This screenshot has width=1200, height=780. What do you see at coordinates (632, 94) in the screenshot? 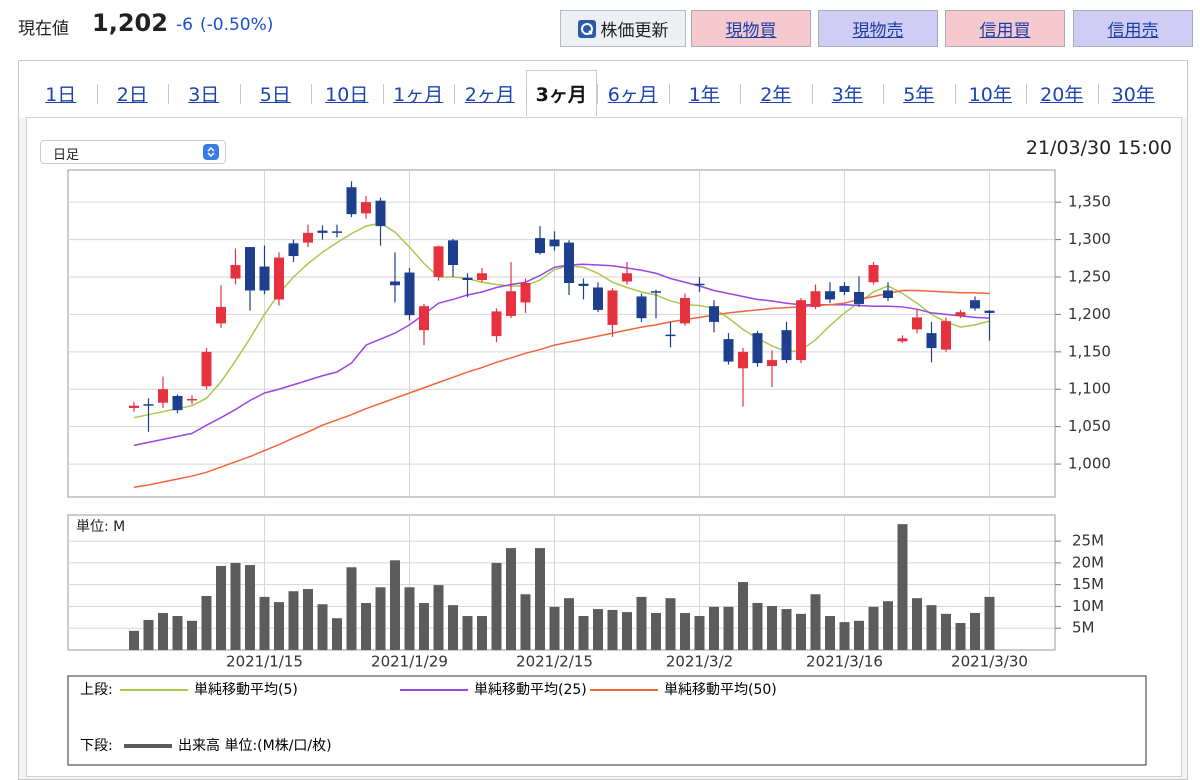
I see `period-tab: 6ヶ月` at bounding box center [632, 94].